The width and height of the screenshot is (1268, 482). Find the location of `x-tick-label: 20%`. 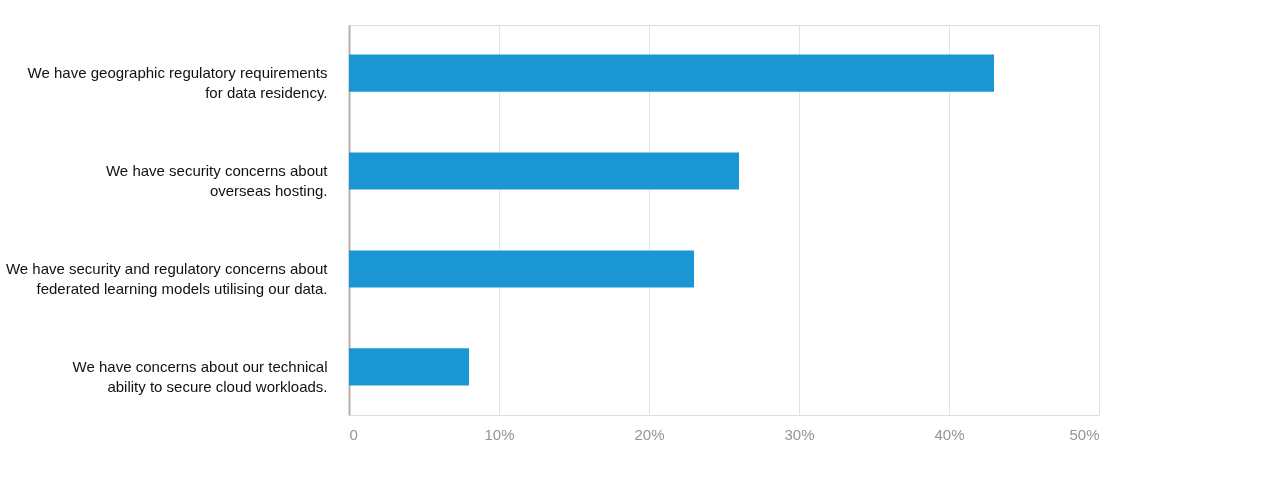

x-tick-label: 20% is located at coordinates (649, 434).